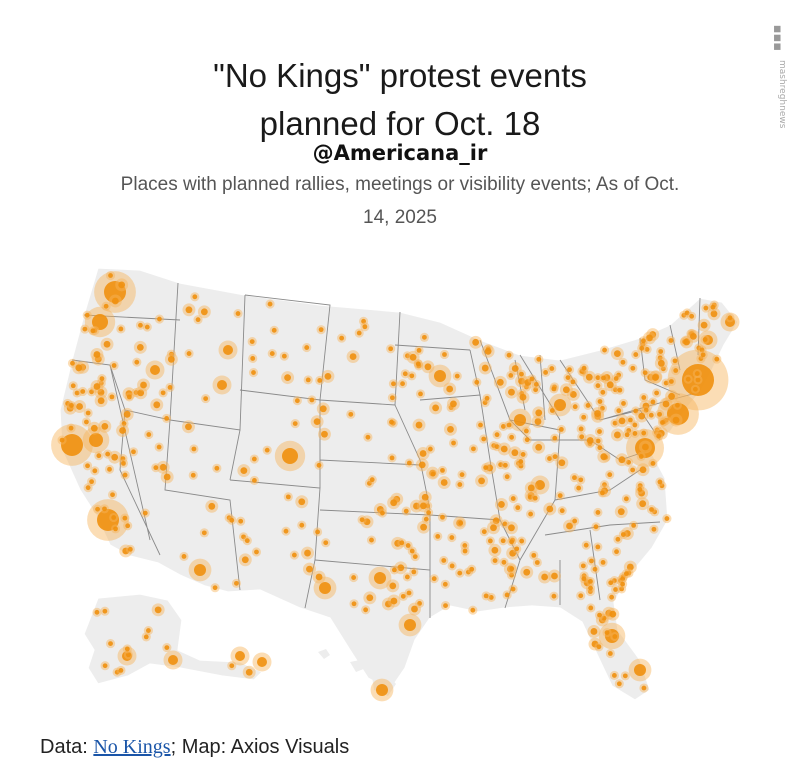 This screenshot has width=800, height=783. What do you see at coordinates (132, 747) in the screenshot?
I see `no-kings-link: No Kings` at bounding box center [132, 747].